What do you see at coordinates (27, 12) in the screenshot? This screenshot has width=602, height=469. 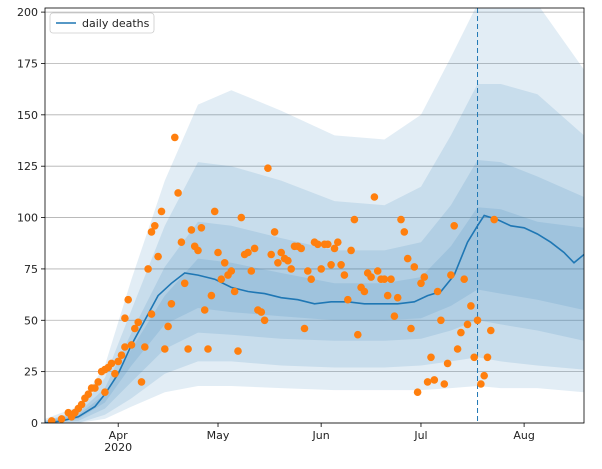 I see `y-tick-label: 200` at bounding box center [27, 12].